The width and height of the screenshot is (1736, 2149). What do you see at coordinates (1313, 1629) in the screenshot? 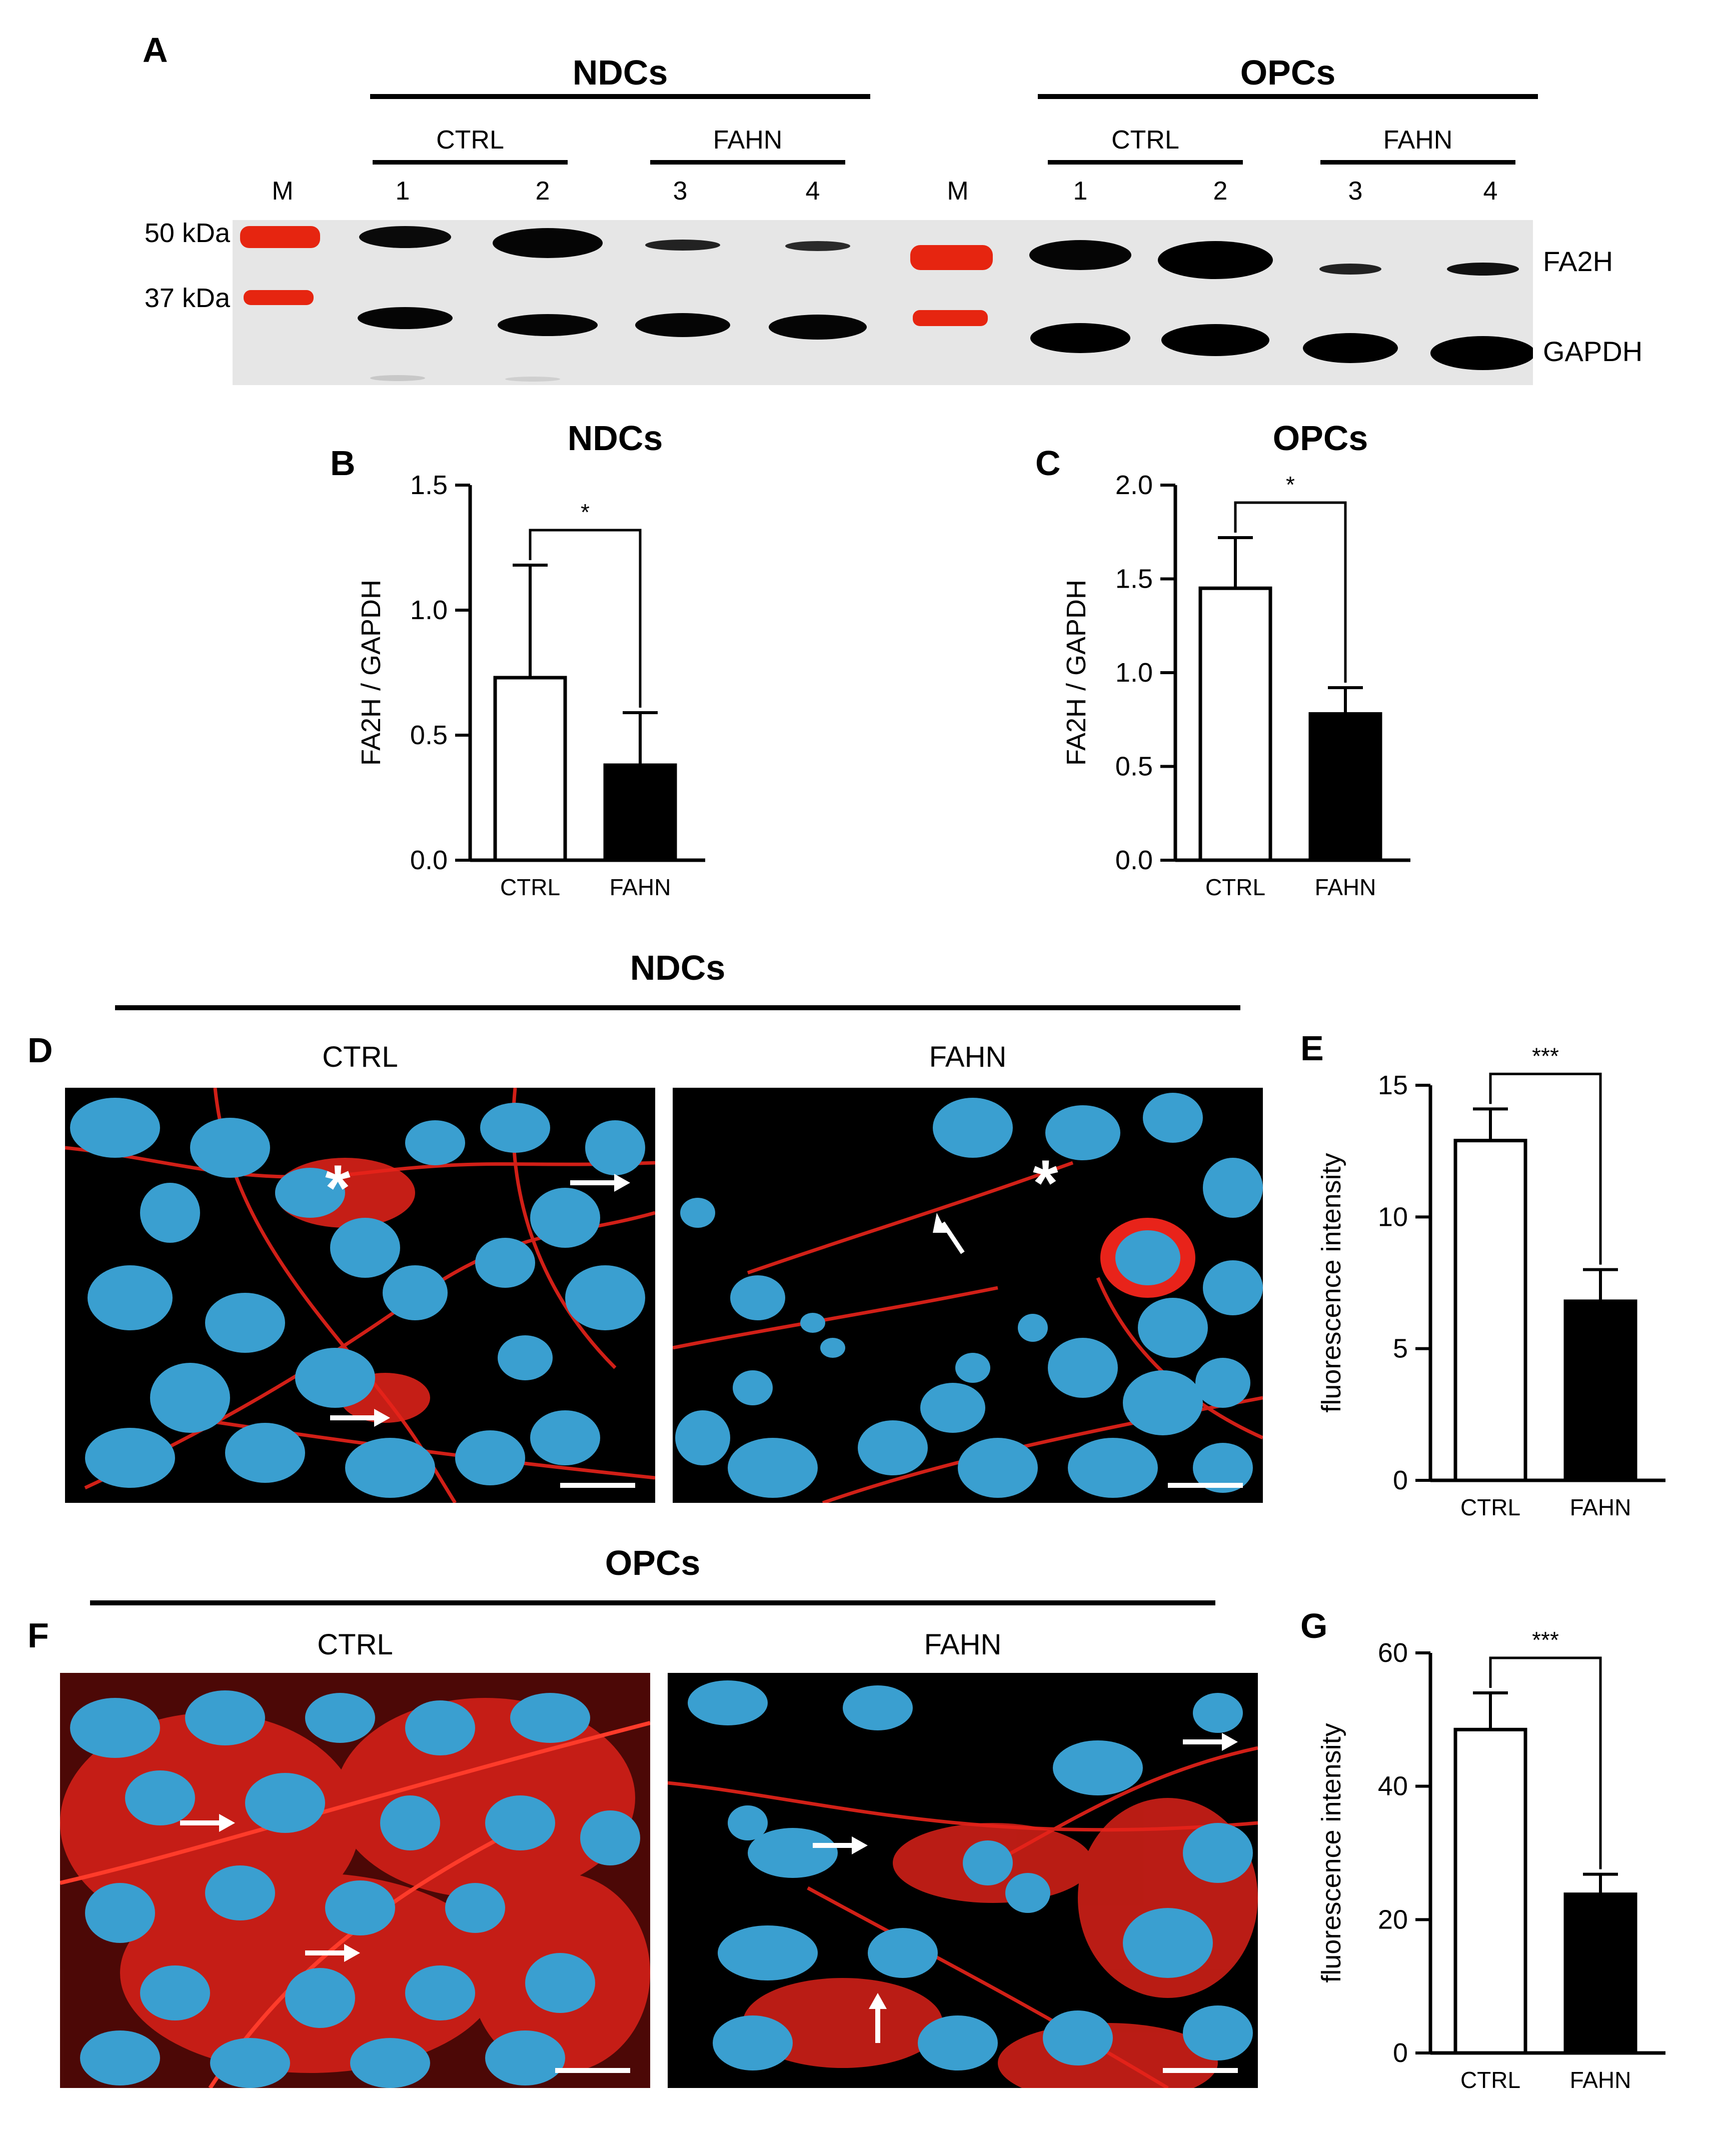
I see `panel-letter-g: G` at bounding box center [1313, 1629].